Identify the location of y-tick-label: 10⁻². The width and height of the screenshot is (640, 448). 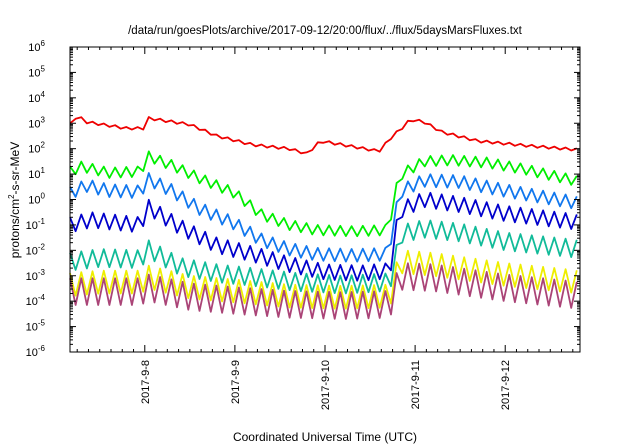
(36, 249).